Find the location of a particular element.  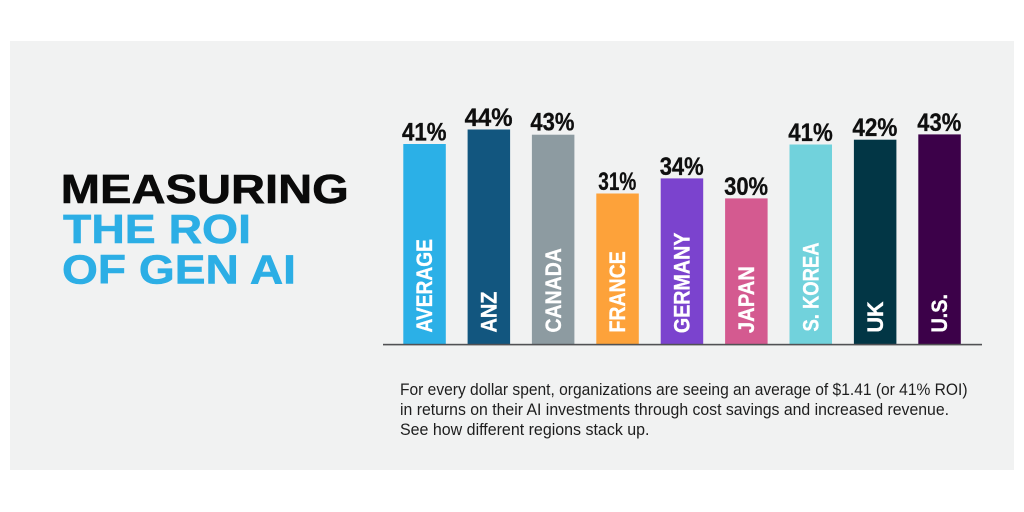

svg-text: OF GEN AI is located at coordinates (179, 270).